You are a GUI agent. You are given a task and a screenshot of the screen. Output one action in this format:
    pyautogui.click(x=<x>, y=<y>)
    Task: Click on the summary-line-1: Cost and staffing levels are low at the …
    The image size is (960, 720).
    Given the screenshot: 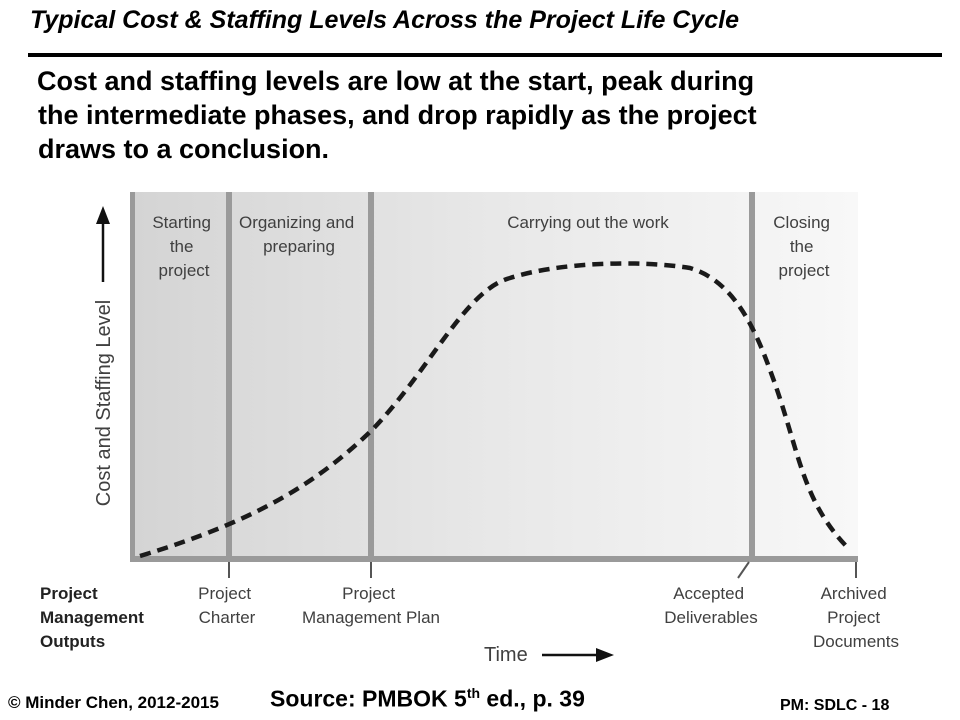 What is the action you would take?
    pyautogui.click(x=396, y=81)
    